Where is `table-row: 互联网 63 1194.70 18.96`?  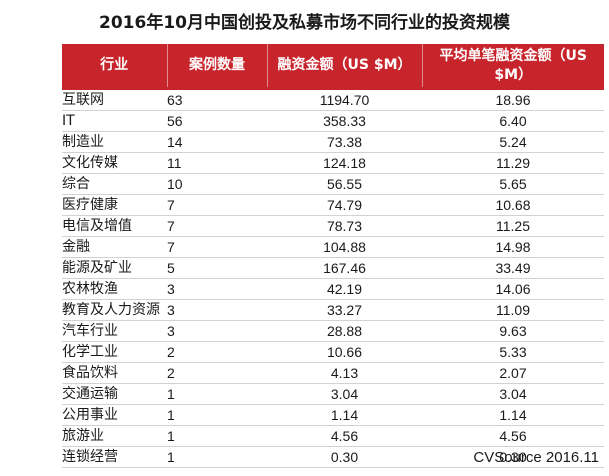 table-row: 互联网 63 1194.70 18.96 is located at coordinates (333, 99).